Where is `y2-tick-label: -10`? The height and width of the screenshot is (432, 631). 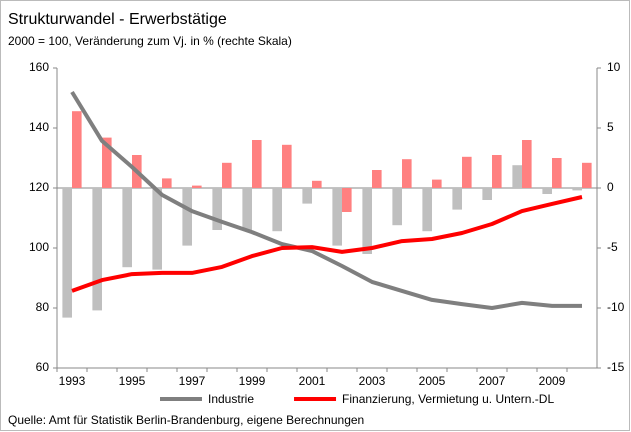 y2-tick-label: -10 is located at coordinates (616, 307).